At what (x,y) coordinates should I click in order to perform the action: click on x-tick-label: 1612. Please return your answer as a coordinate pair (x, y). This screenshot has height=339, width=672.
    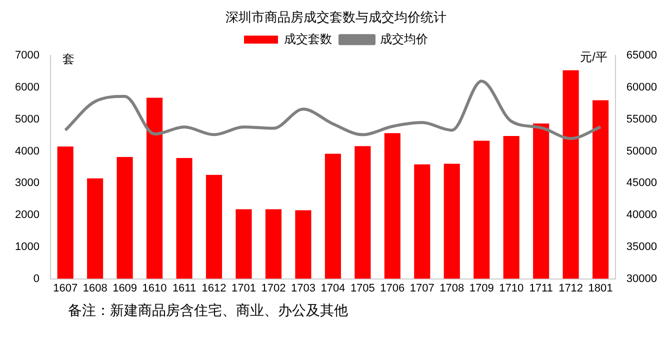
    Looking at the image, I should click on (214, 288).